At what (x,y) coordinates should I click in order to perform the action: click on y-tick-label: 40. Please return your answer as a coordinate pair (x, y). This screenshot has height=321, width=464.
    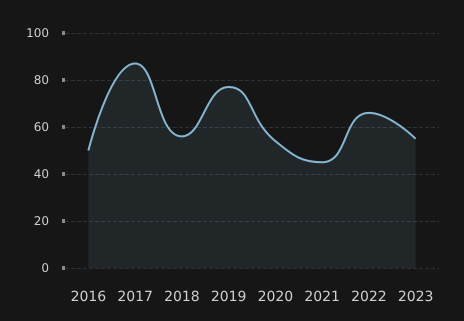
    Looking at the image, I should click on (41, 174).